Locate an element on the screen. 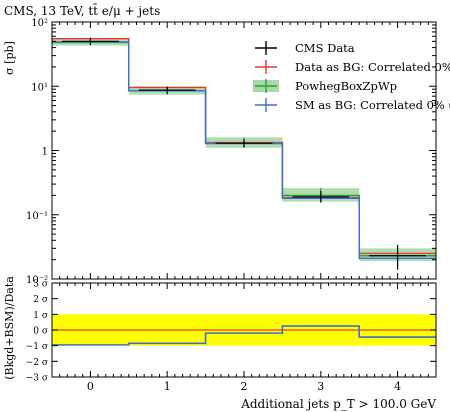 Image resolution: width=450 pixels, height=412 pixels. ratio-series-line is located at coordinates (244, 335).